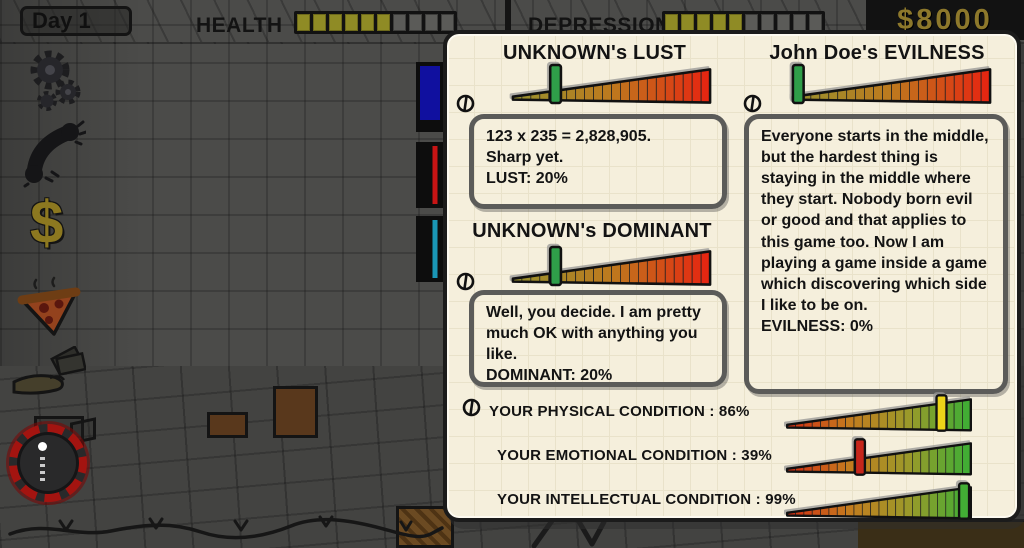 This screenshot has height=548, width=1024. What do you see at coordinates (508, 18) in the screenshot?
I see `hud-divider` at bounding box center [508, 18].